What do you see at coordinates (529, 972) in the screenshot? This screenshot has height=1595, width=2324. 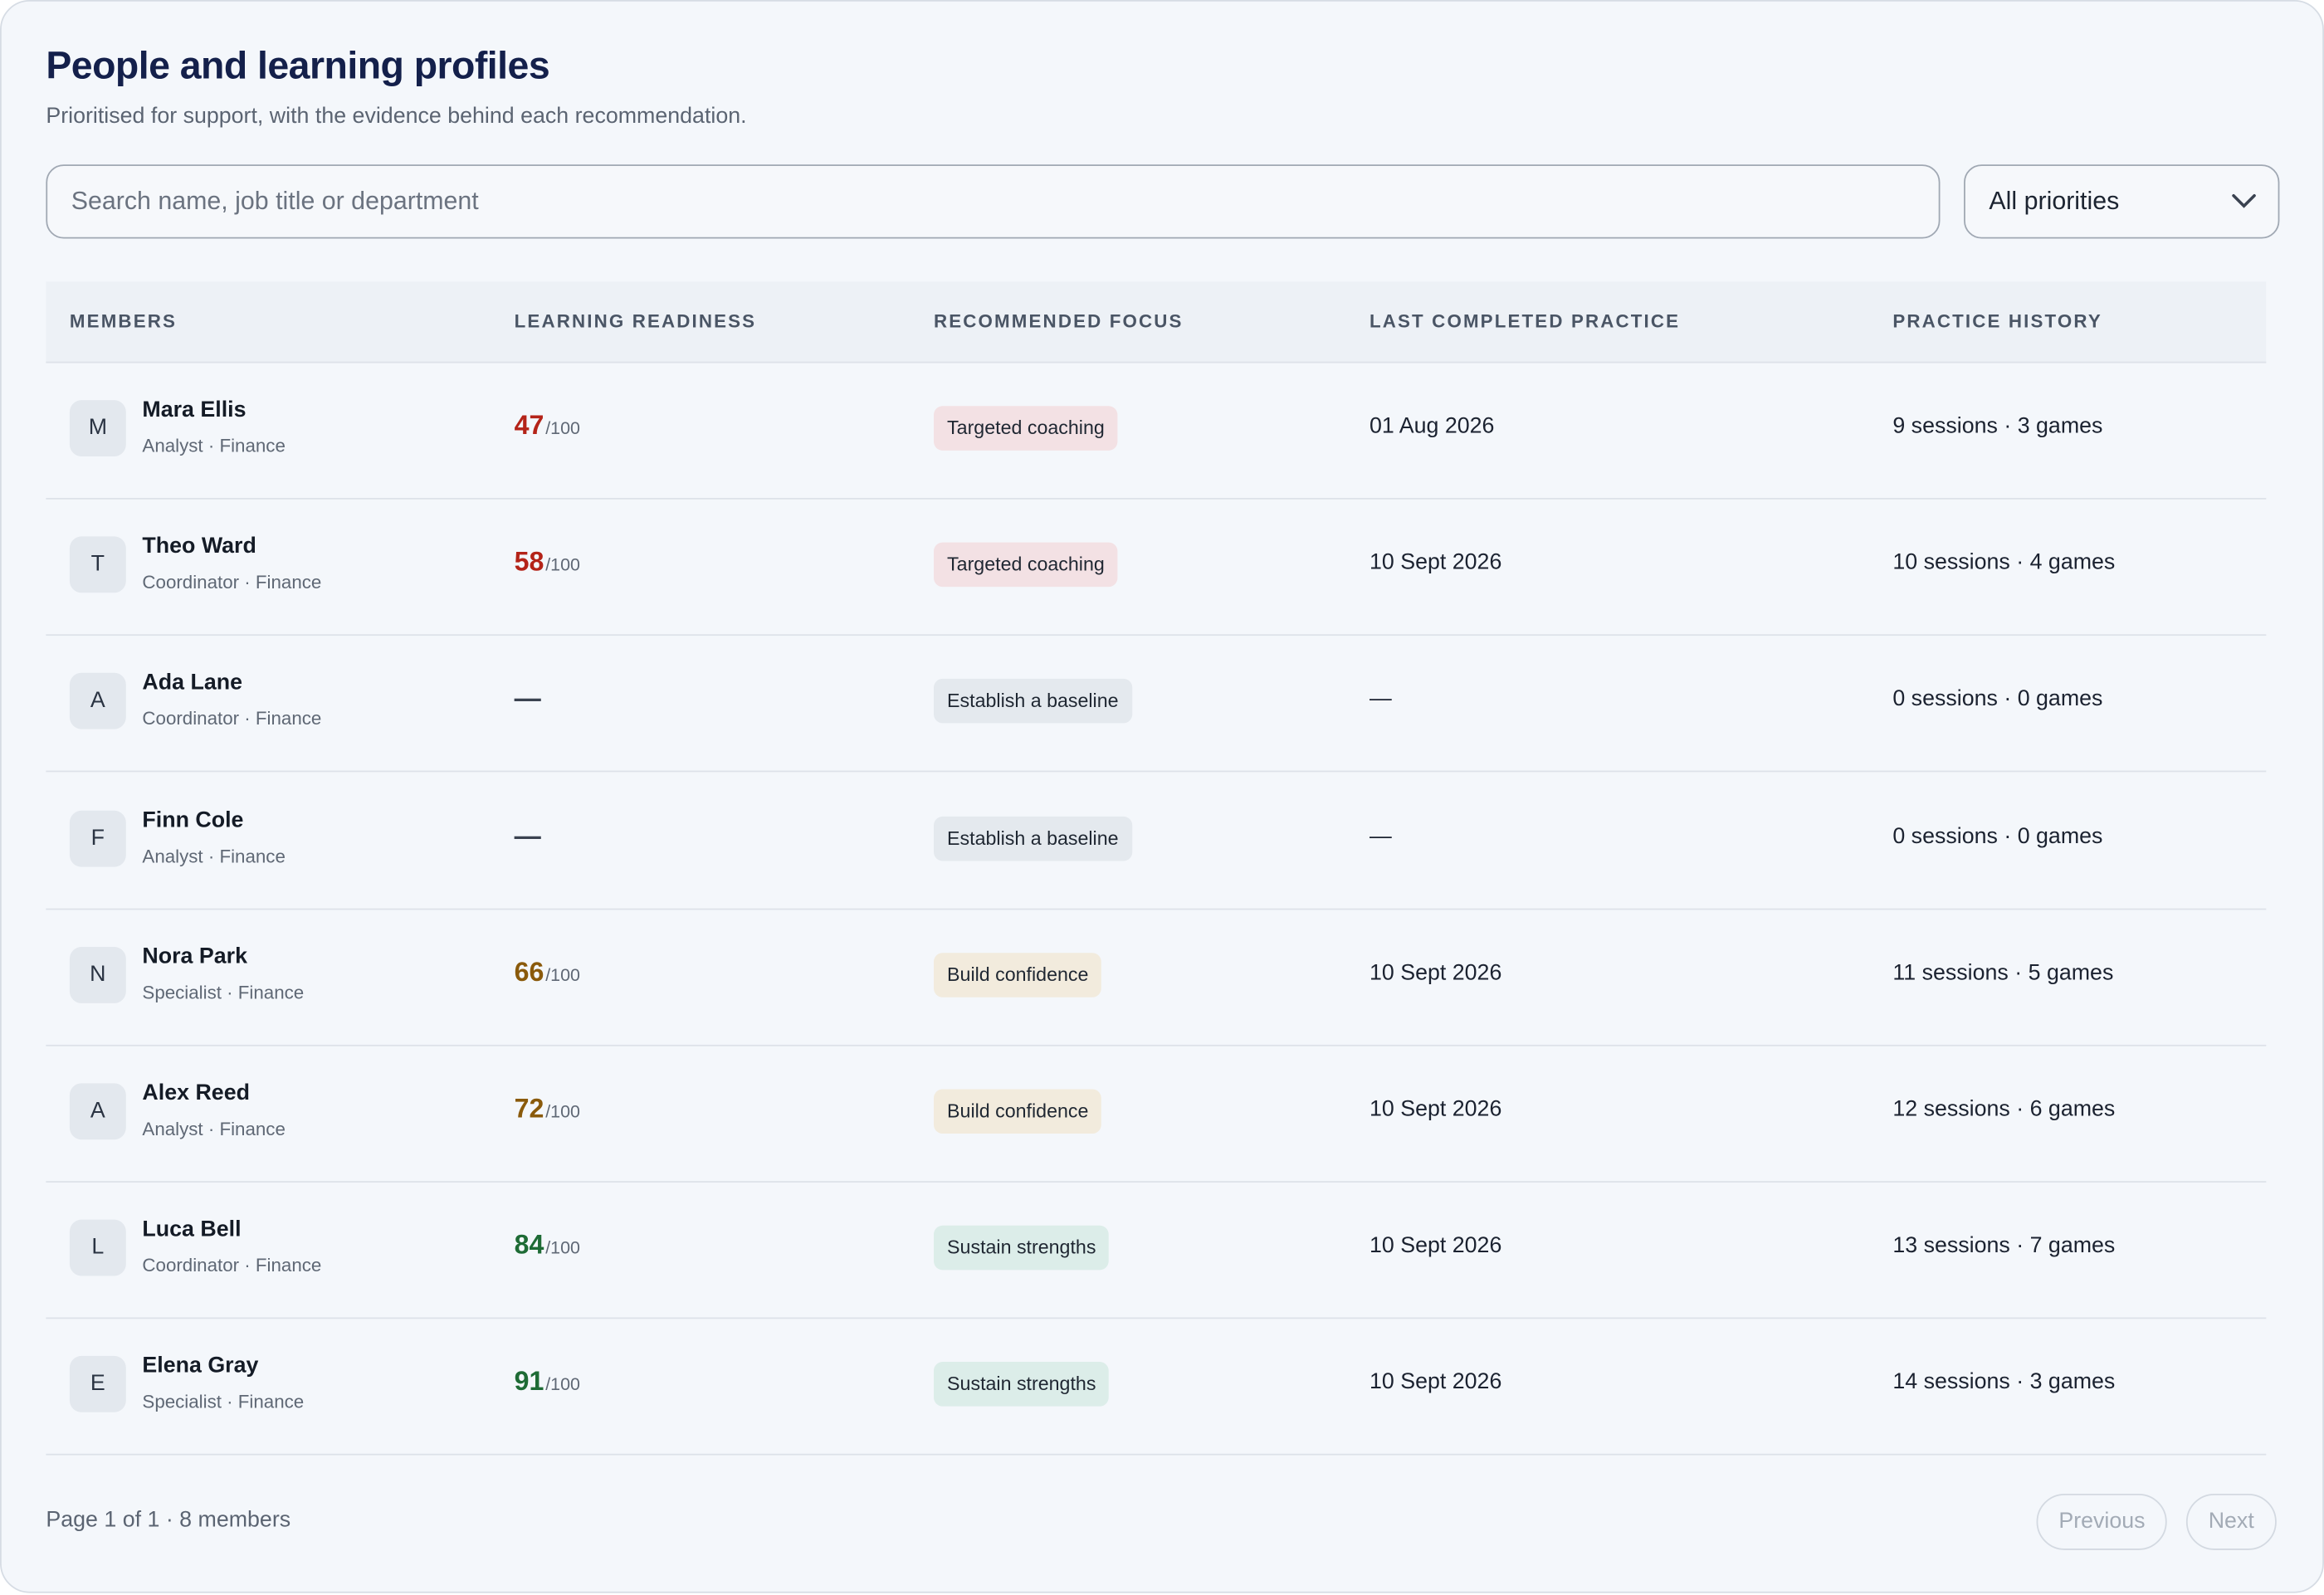 I see `readiness-score: 66` at bounding box center [529, 972].